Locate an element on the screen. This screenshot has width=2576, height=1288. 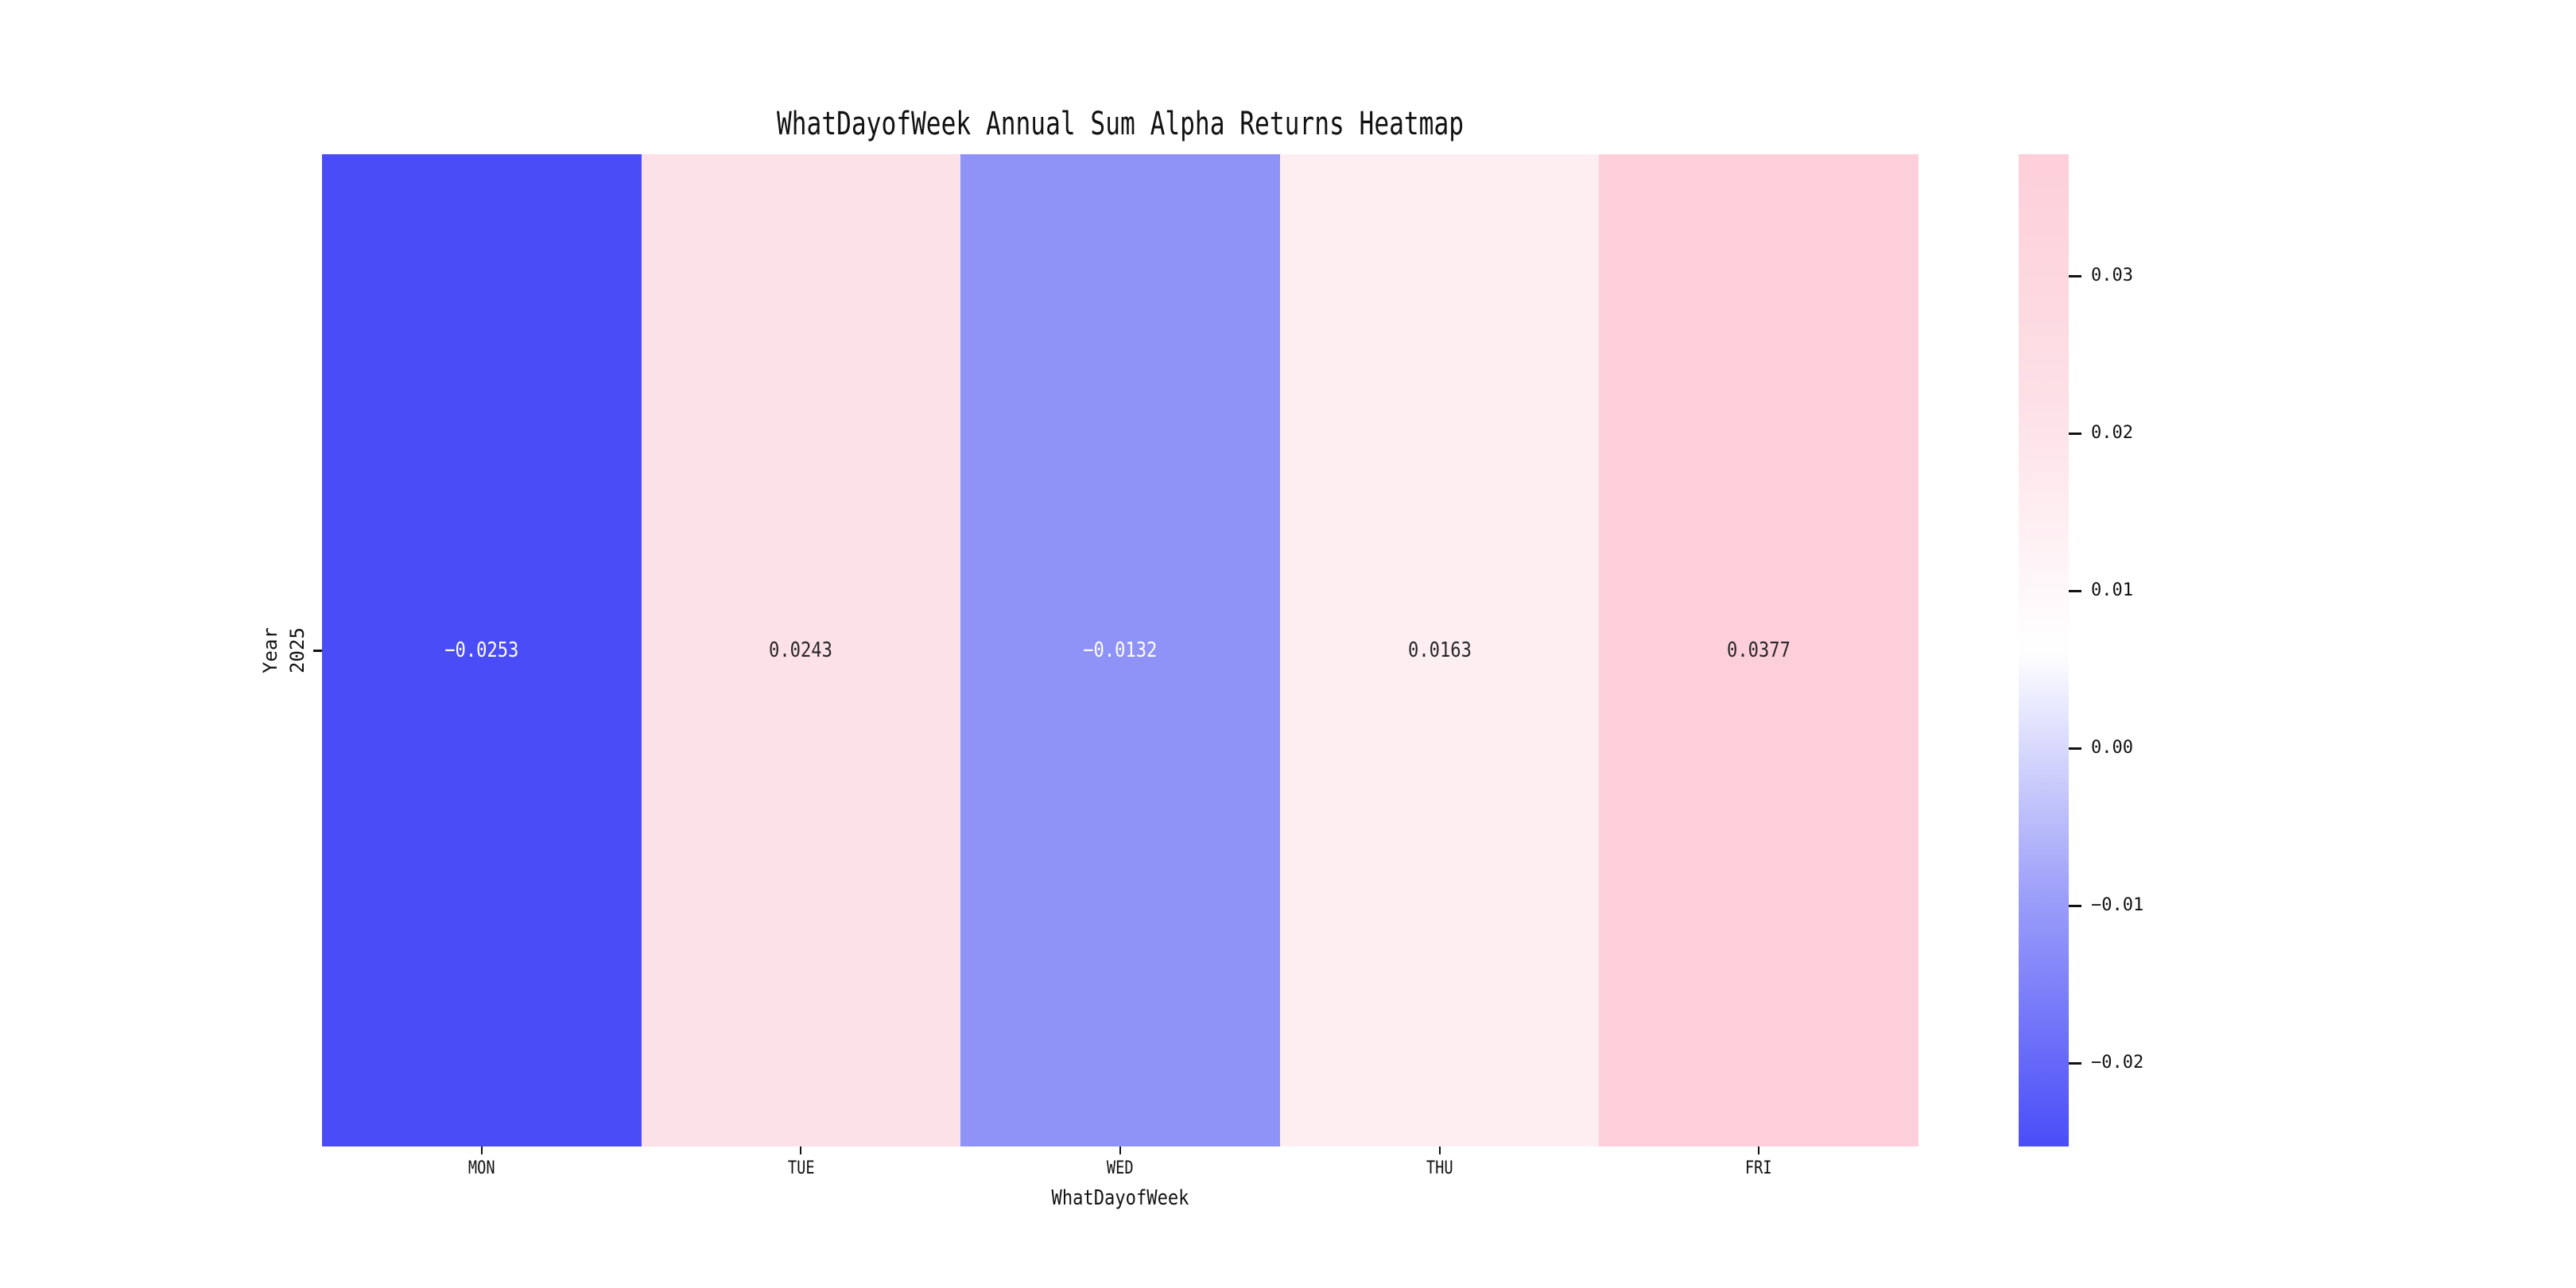
heatmap-cell-fri: 0.0377 is located at coordinates (1759, 650).